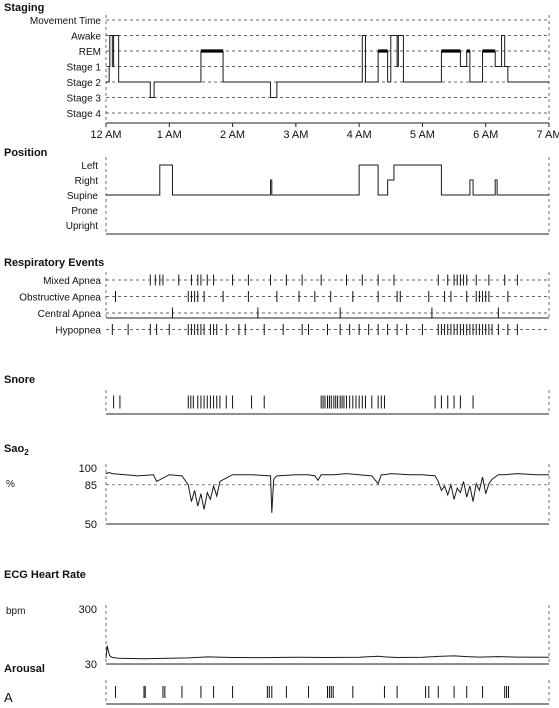 The height and width of the screenshot is (708, 559). What do you see at coordinates (88, 469) in the screenshot?
I see `sao2-y-tick-label: 100` at bounding box center [88, 469].